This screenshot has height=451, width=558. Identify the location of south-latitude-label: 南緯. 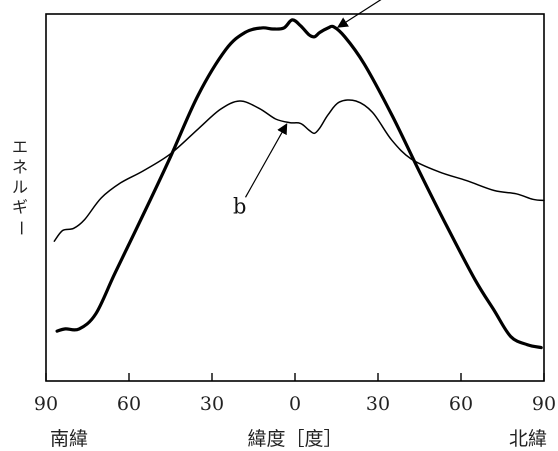
(69, 439).